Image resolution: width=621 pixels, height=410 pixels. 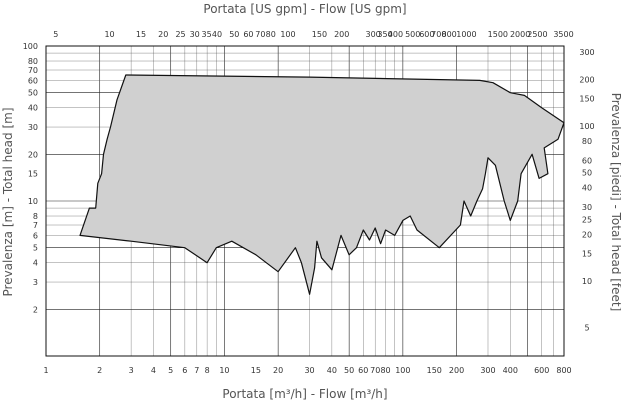 What do you see at coordinates (207, 34) in the screenshot?
I see `top-tick-label: 35` at bounding box center [207, 34].